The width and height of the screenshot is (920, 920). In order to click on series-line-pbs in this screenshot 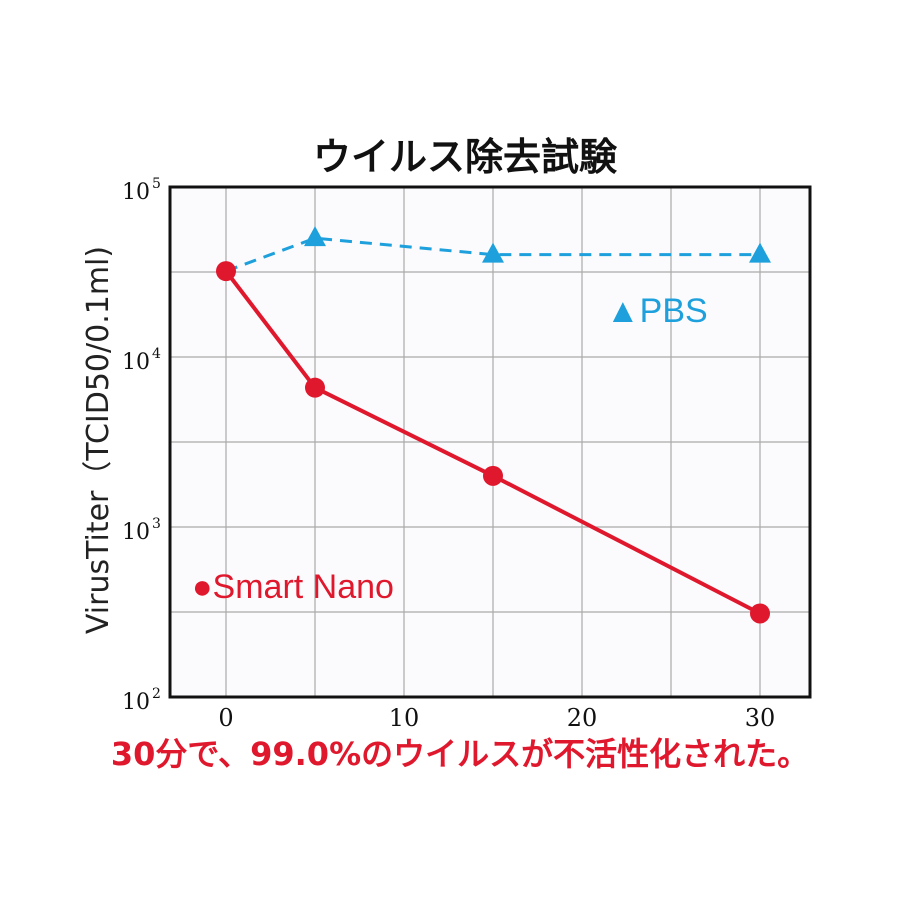, I will do `click(492, 254)`.